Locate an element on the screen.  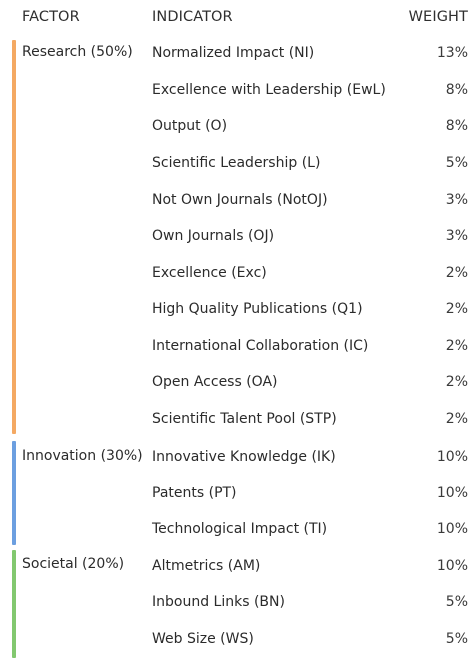
indicator-weight: 13% is located at coordinates (452, 53).